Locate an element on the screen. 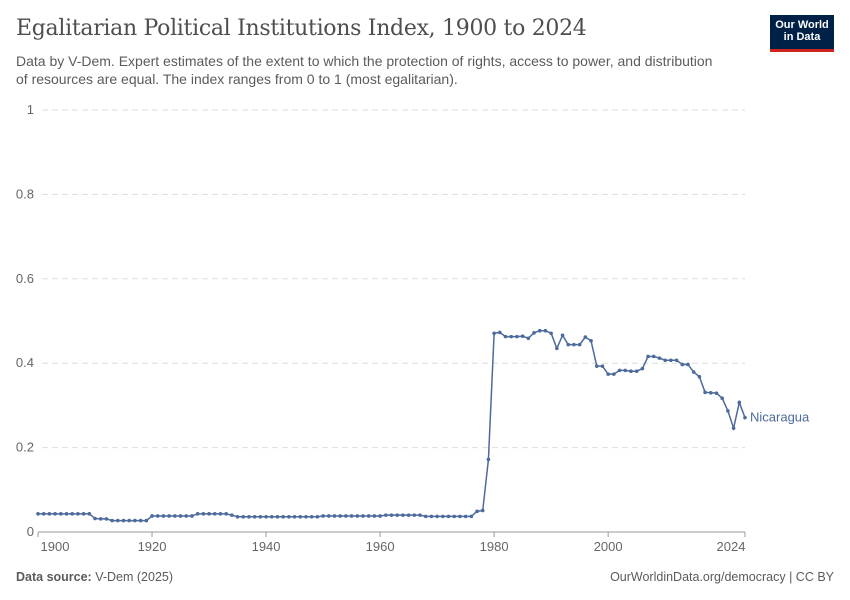  x-tick-label: 1980 is located at coordinates (494, 546).